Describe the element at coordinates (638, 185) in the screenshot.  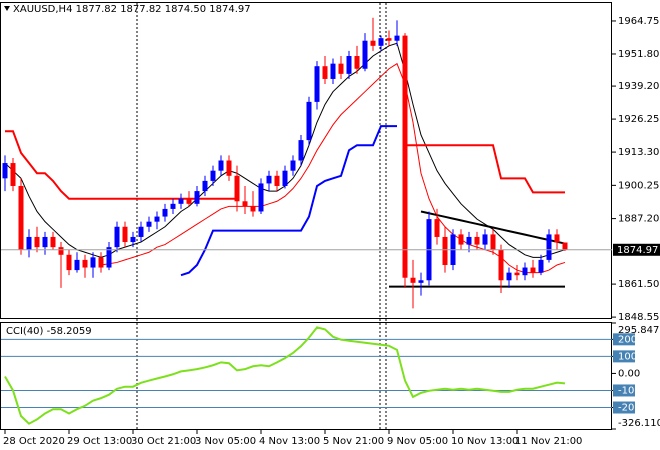
I see `y-tick-label: 1900.25` at that location.